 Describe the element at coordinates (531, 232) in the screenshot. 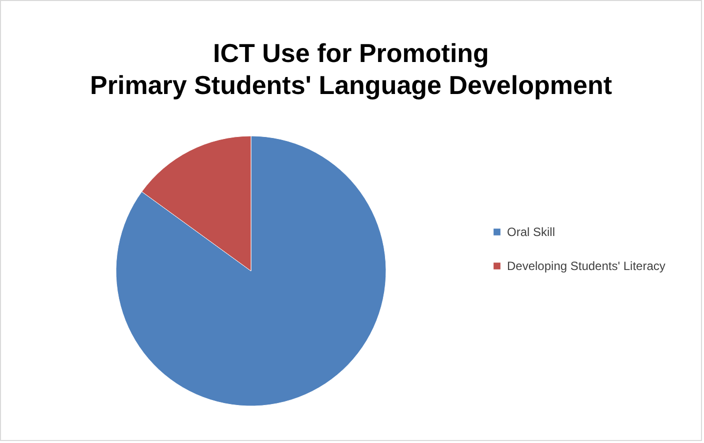

I see `legend-label: Oral Skill` at that location.